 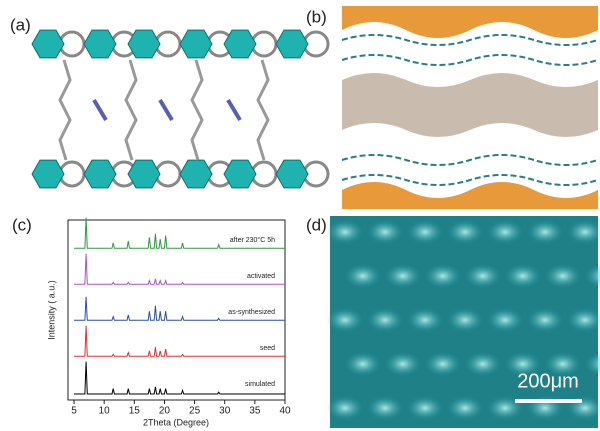 I want to click on x-tick-label: 30, so click(x=225, y=411).